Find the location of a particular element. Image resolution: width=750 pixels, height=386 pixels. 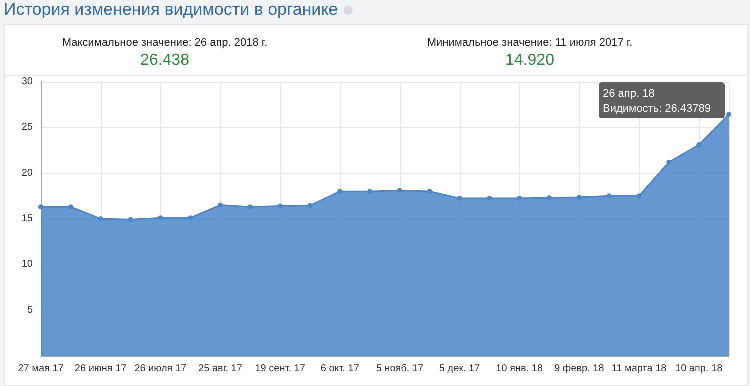

annotation: 26 апр. 18 Видимость: 26.43789 is located at coordinates (657, 102).